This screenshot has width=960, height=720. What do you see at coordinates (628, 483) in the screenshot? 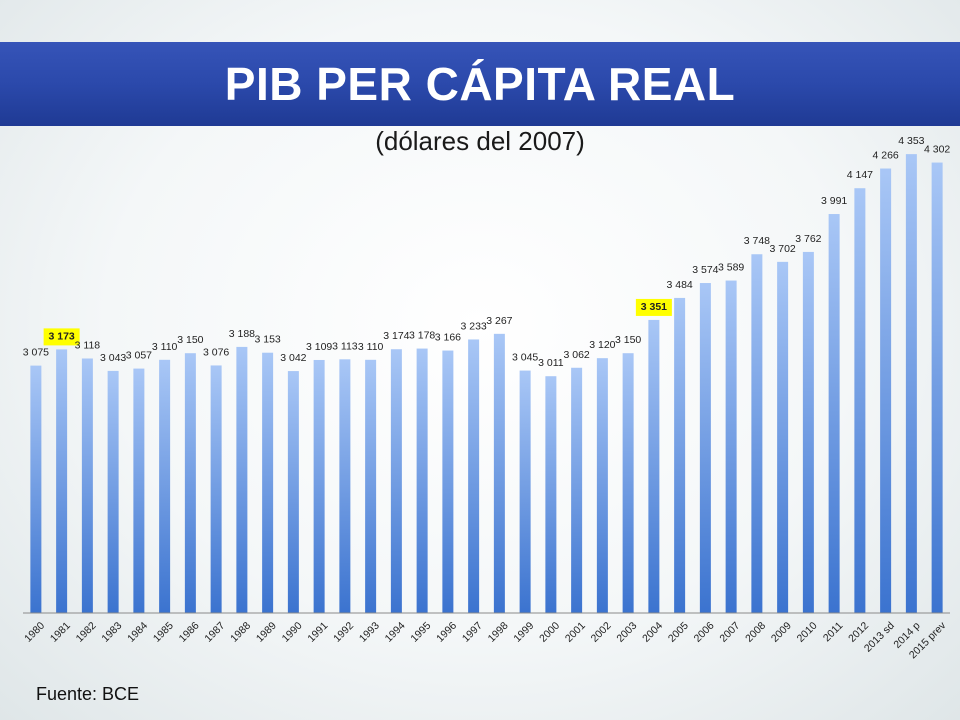
I see `bar-2003` at bounding box center [628, 483].